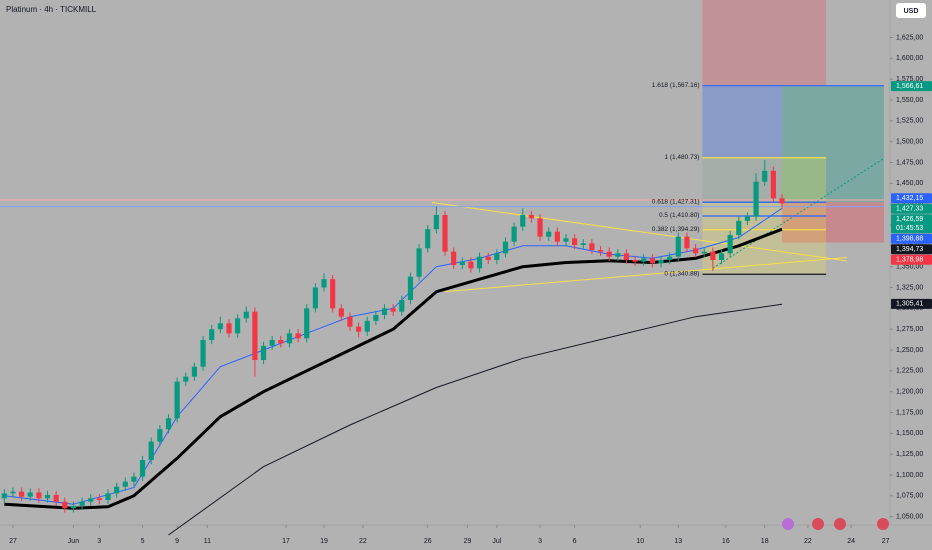 Image resolution: width=932 pixels, height=550 pixels. I want to click on fib-label: 0.382 (1,394.29), so click(676, 229).